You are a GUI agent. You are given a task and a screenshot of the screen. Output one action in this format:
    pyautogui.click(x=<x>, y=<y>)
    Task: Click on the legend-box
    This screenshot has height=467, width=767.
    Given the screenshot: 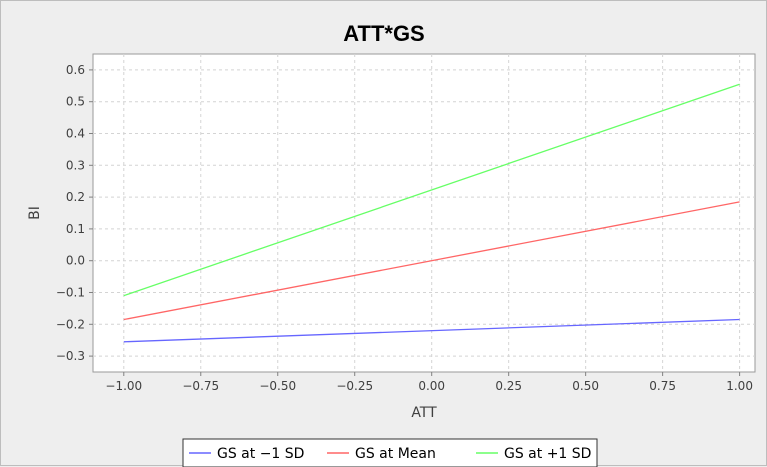 What is the action you would take?
    pyautogui.click(x=390, y=452)
    